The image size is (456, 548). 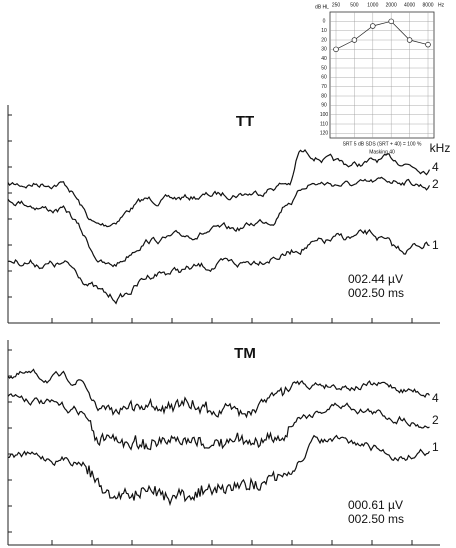 What do you see at coordinates (354, 5) in the screenshot?
I see `x-tick-label: 500` at bounding box center [354, 5].